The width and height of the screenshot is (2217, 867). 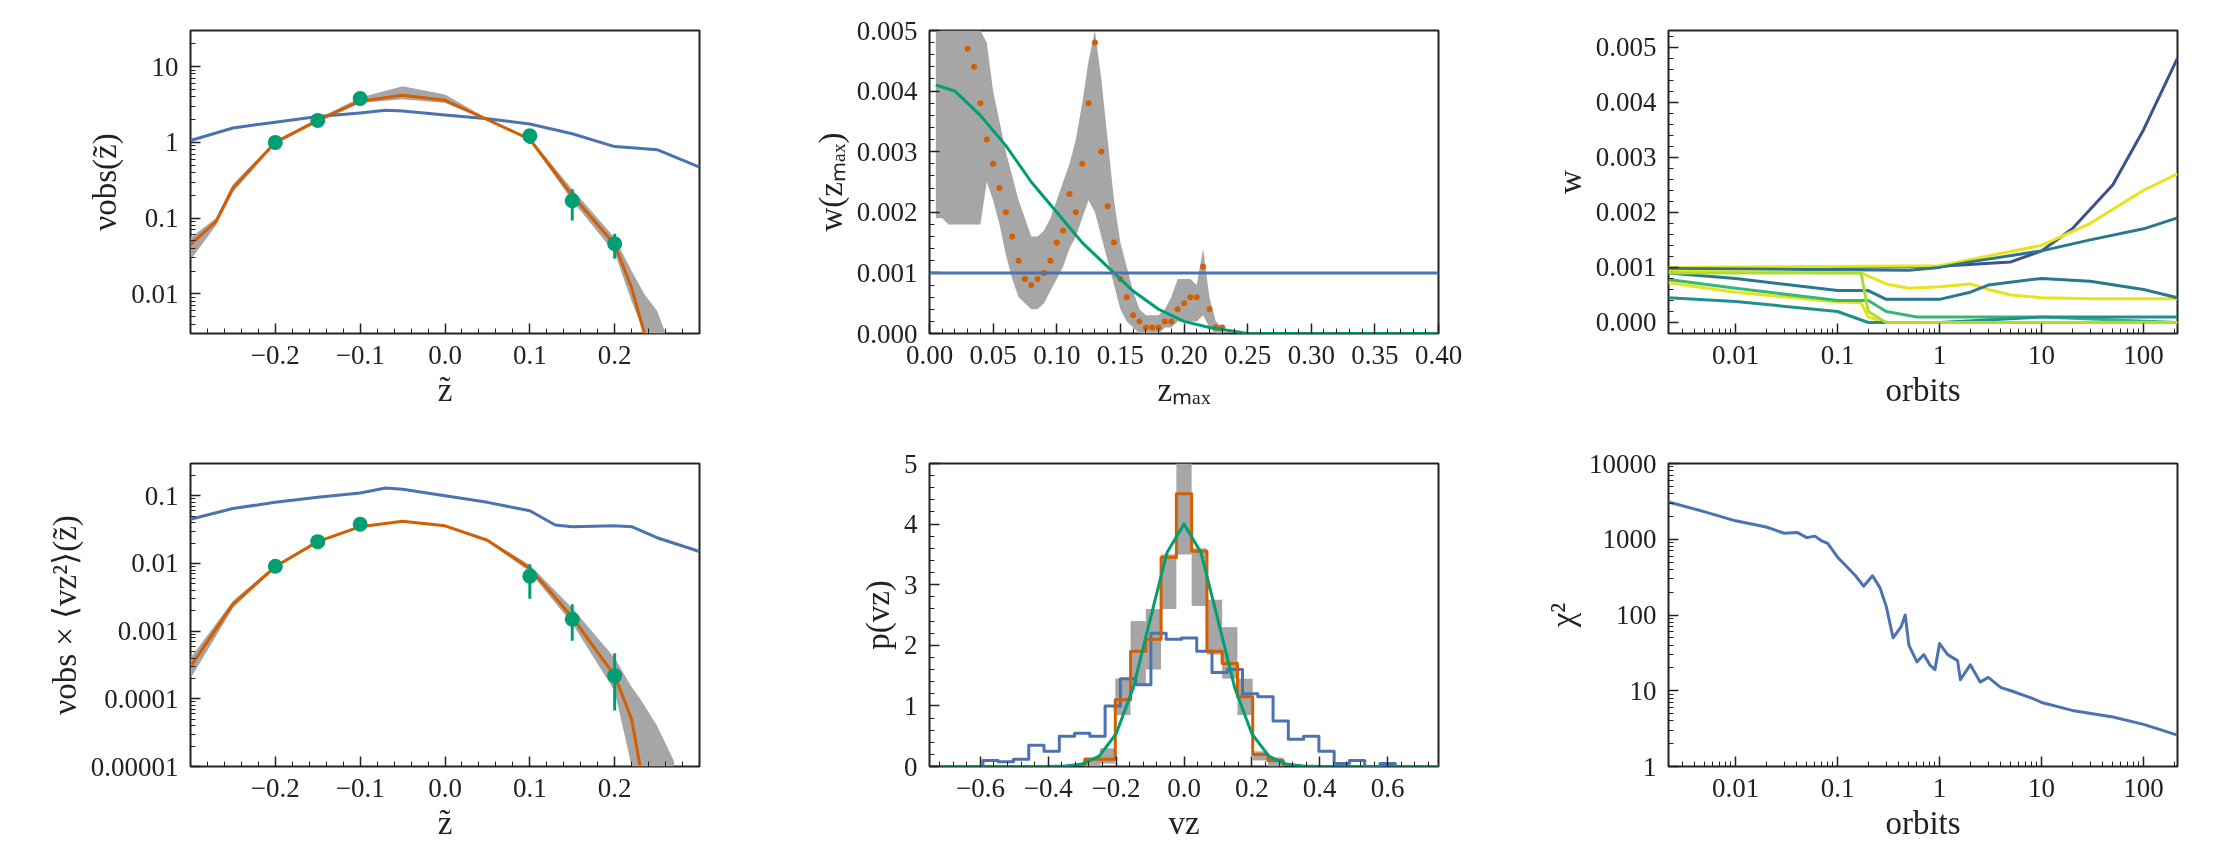 What do you see at coordinates (1311, 354) in the screenshot?
I see `x-tick-label: 0.30` at bounding box center [1311, 354].